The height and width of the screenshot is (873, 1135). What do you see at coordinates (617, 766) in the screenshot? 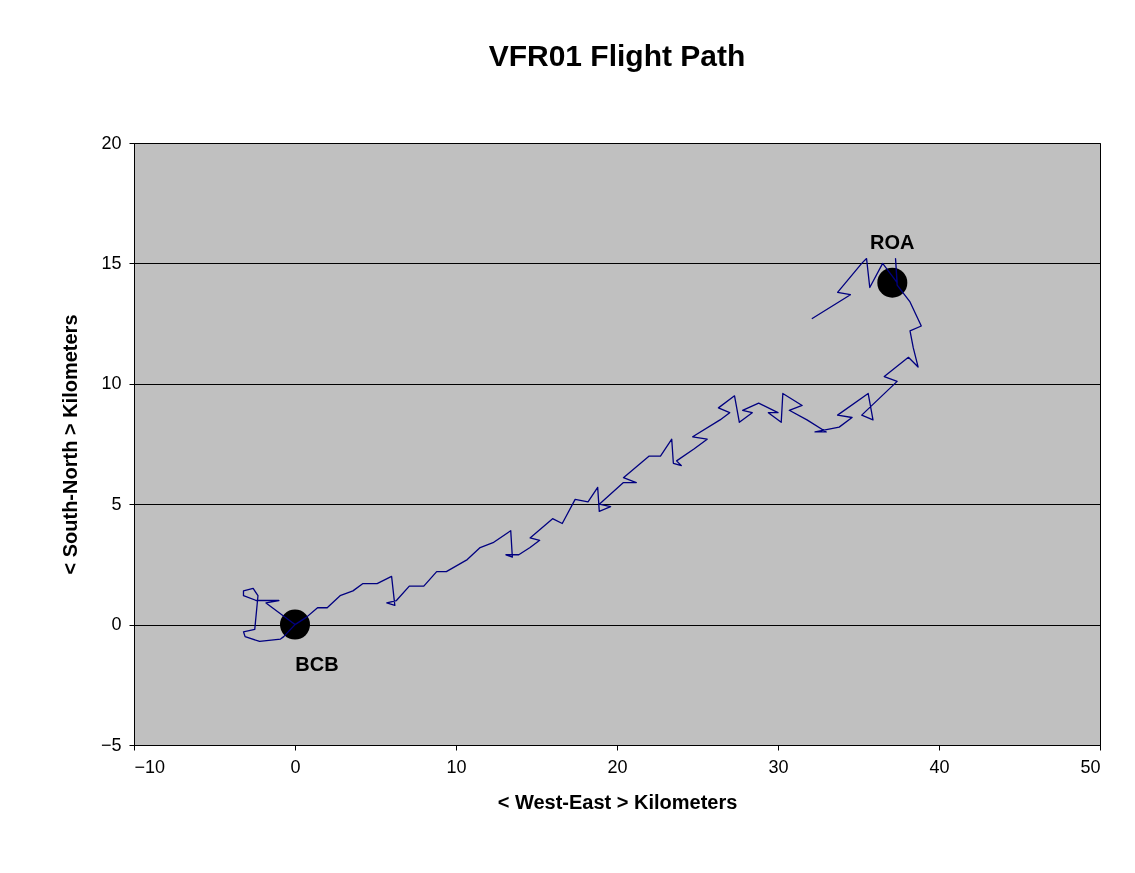
I see `x-tick-label: 20` at bounding box center [617, 766].